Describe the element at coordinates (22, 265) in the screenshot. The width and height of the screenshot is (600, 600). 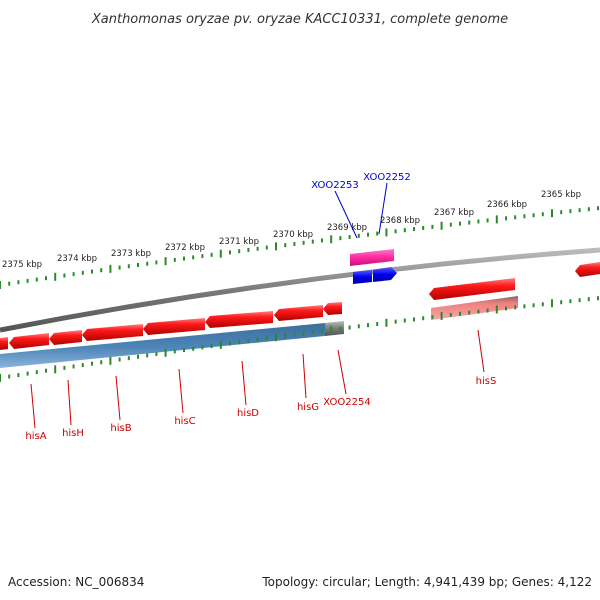
I see `kbp-label: 2375 kbp` at that location.